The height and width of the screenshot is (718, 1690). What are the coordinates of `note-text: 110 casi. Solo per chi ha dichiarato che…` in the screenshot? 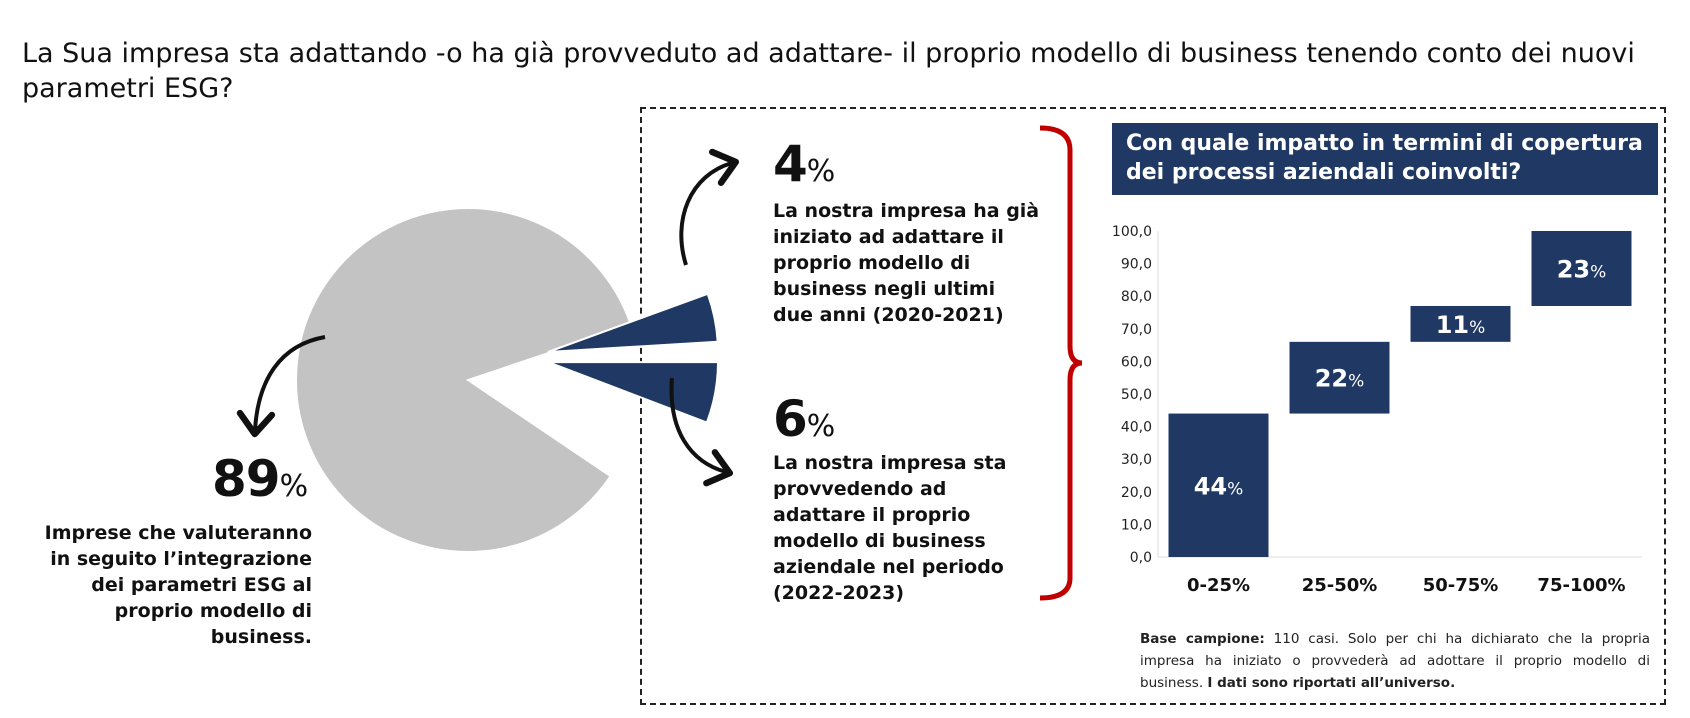 It's located at (1395, 661).